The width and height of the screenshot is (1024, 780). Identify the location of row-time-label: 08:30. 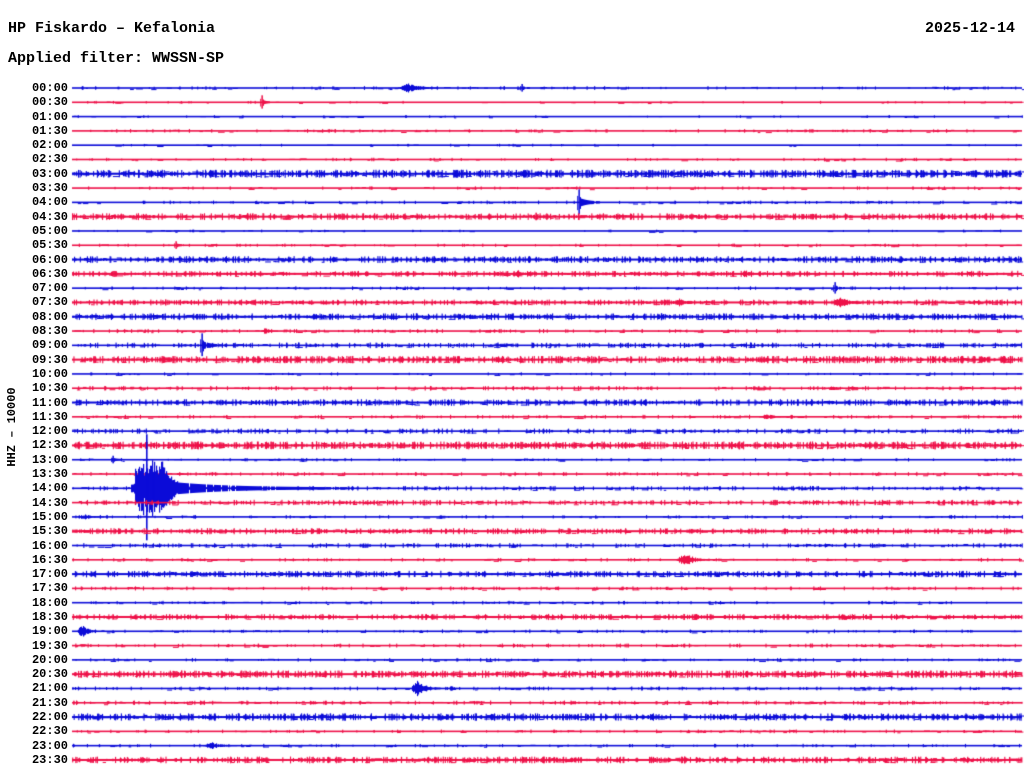
(49, 331).